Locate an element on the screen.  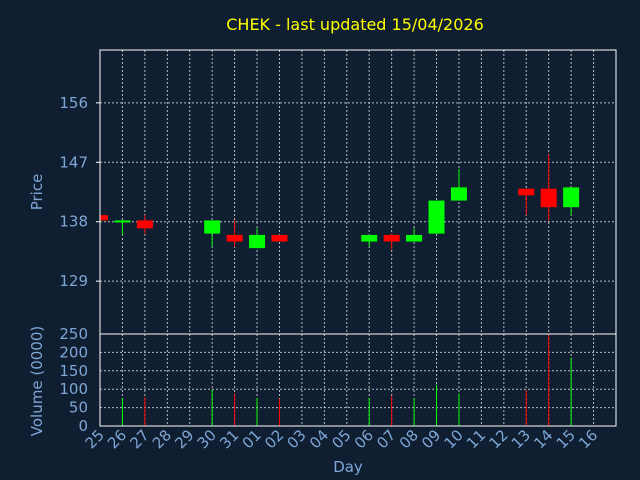
volume-axis-title: Volume (0000) is located at coordinates (37, 381).